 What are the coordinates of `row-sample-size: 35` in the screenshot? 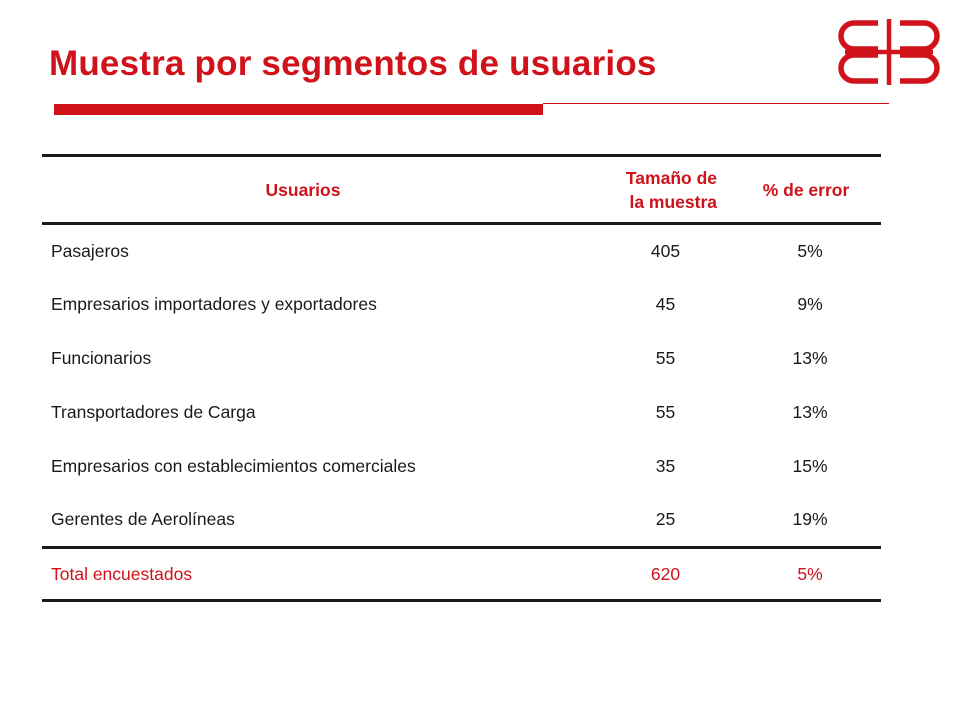 It's located at (665, 466).